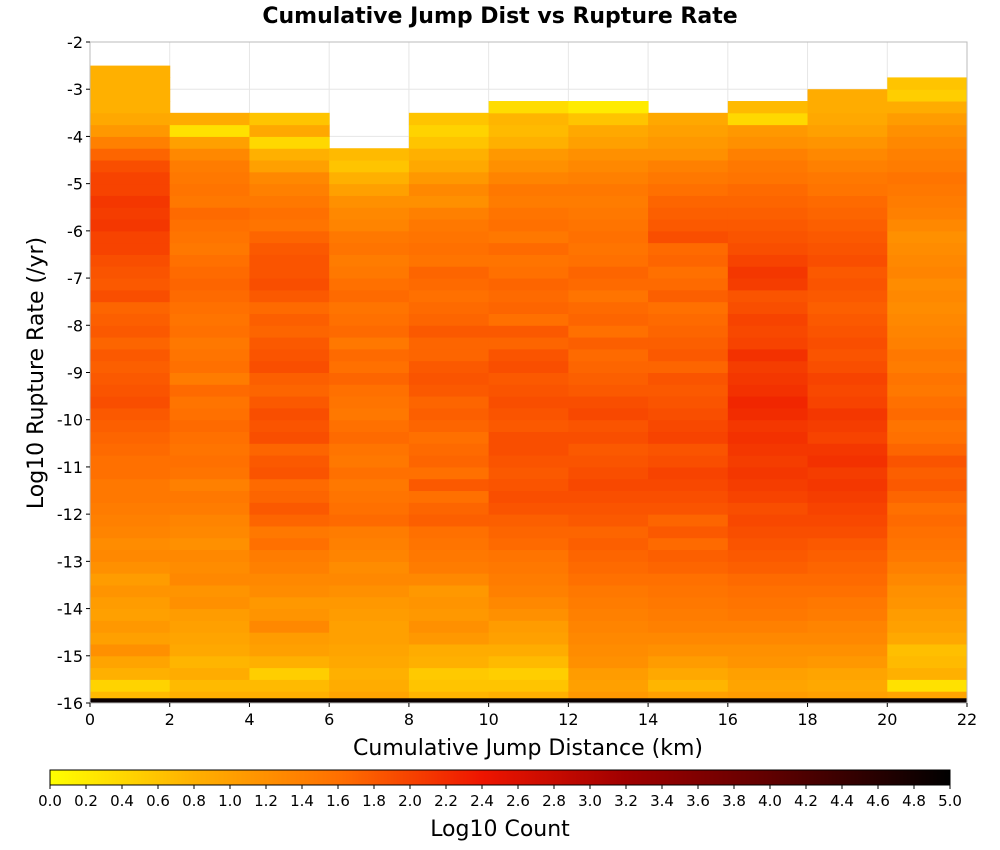 This screenshot has height=850, width=1000. I want to click on y-tick-label: -6, so click(75, 231).